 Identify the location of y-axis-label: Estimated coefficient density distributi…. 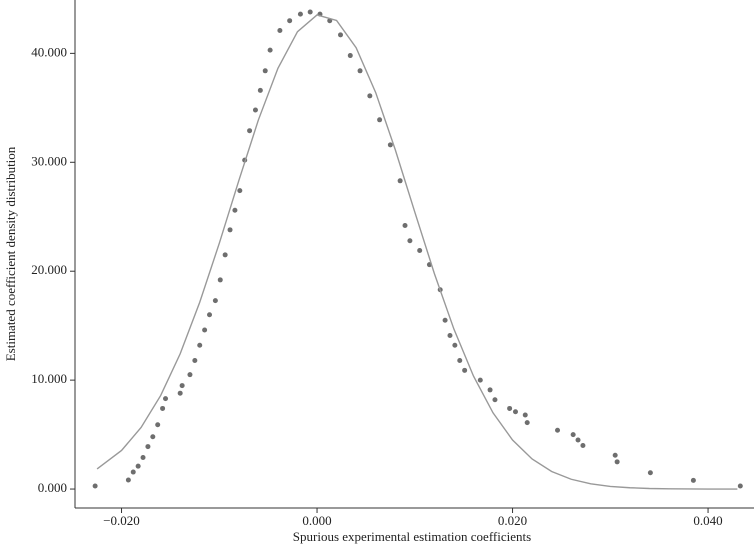
(10, 253).